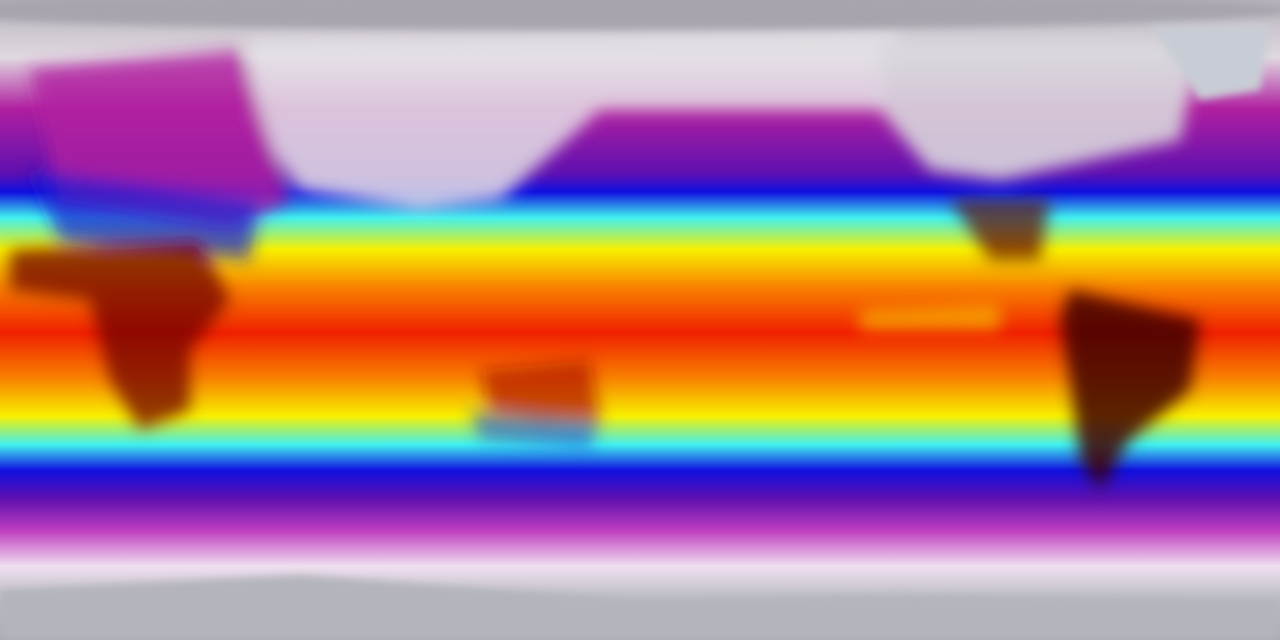 The height and width of the screenshot is (640, 1280). What do you see at coordinates (575, 120) in the screenshot?
I see `eurasia-cold-region` at bounding box center [575, 120].